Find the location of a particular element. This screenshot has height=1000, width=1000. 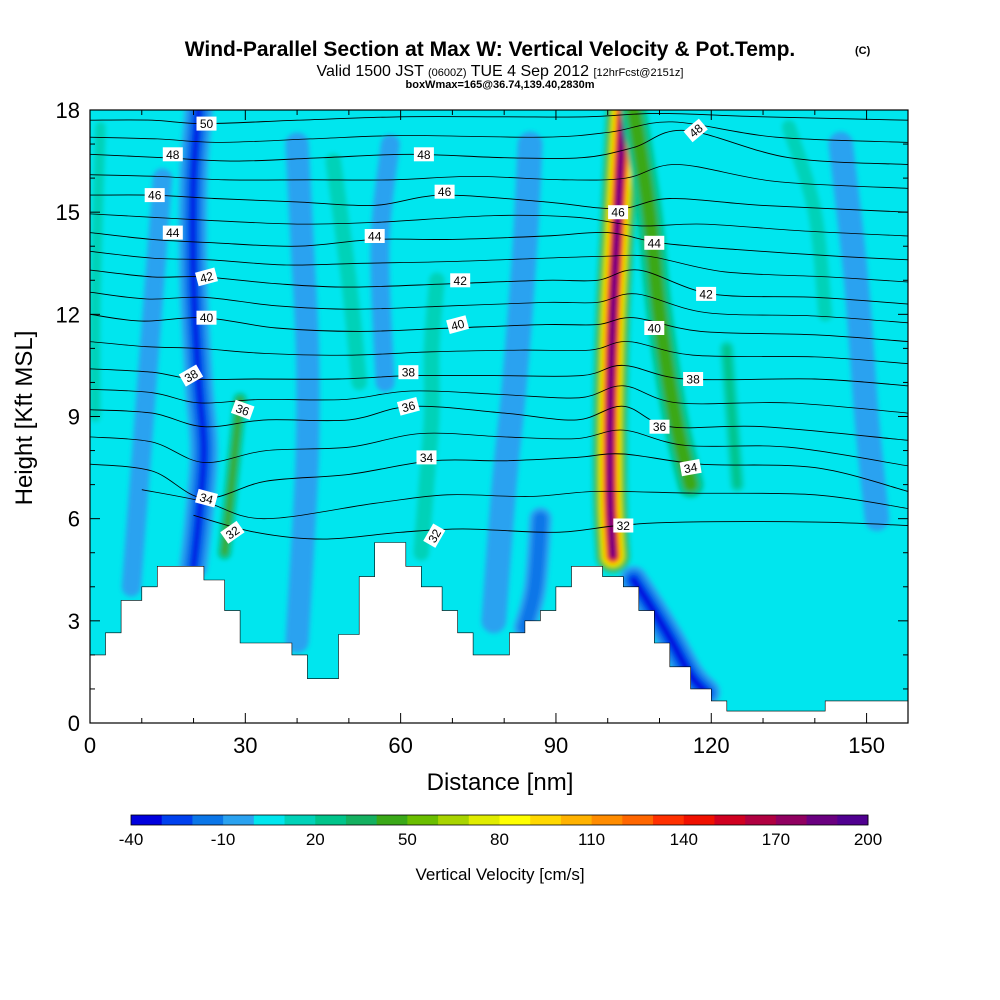

x-tick-label: 90 is located at coordinates (556, 745).